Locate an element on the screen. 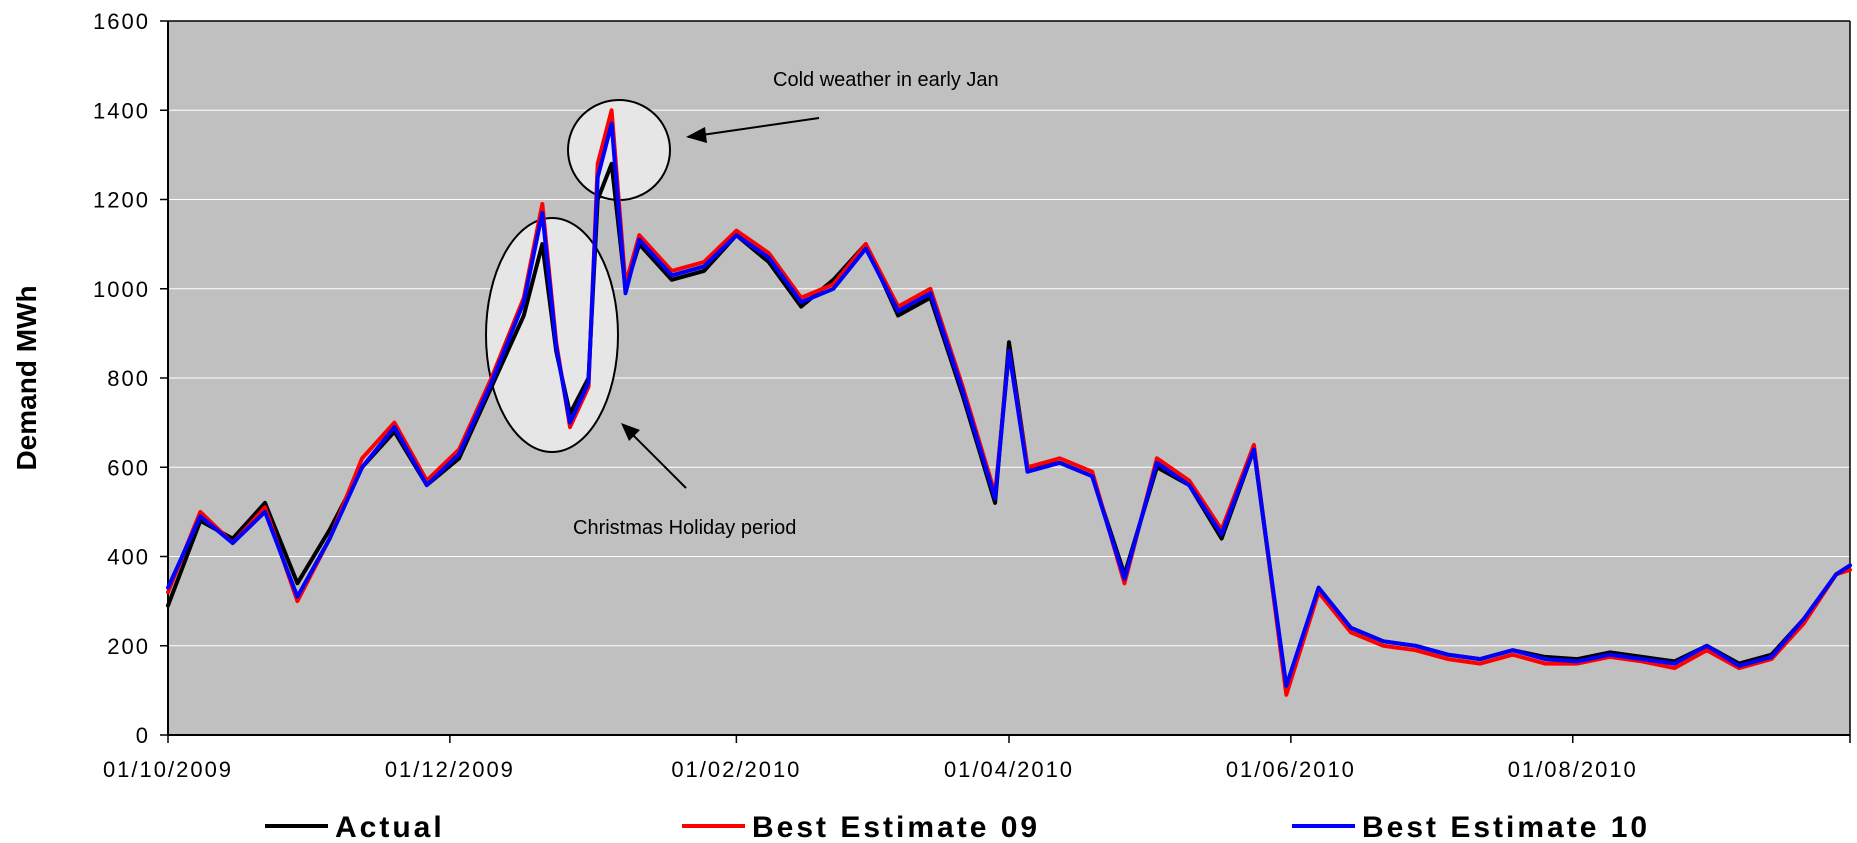 This screenshot has width=1857, height=843. legend-item-best-estimate-09: Best Estimate 09 is located at coordinates (861, 827).